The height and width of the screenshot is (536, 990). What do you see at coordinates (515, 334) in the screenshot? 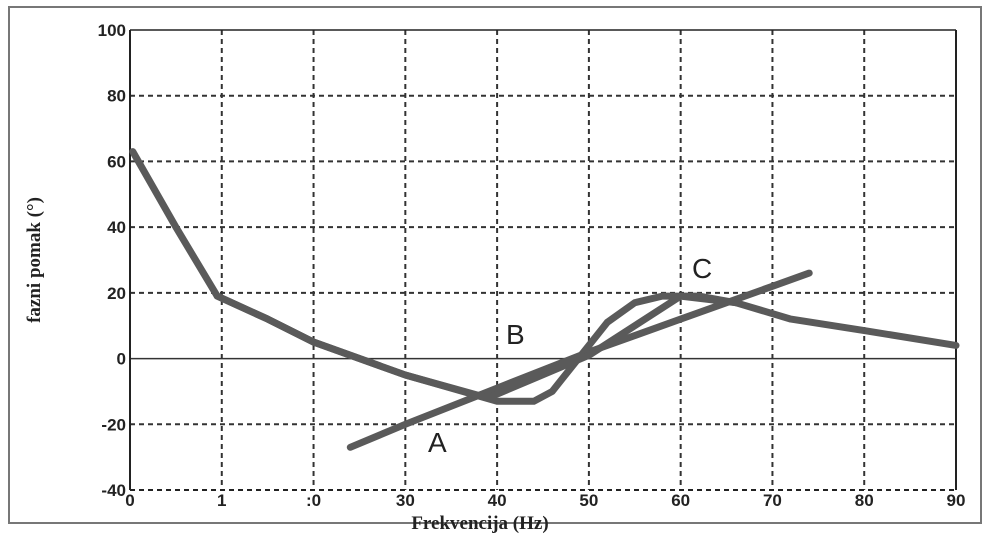
I see `curve-label-b: B` at bounding box center [515, 334].